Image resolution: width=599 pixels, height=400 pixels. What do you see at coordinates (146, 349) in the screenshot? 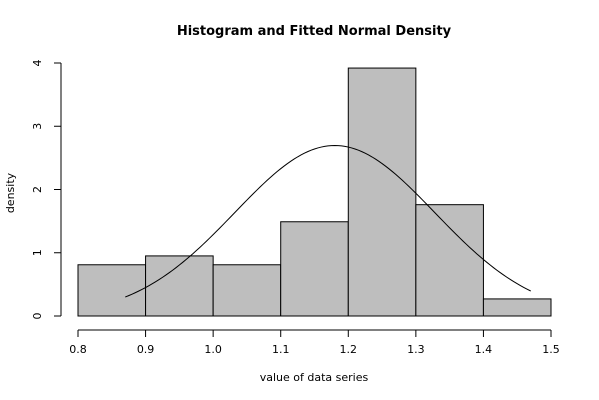
I see `x-tick-label: 0.9` at bounding box center [146, 349].